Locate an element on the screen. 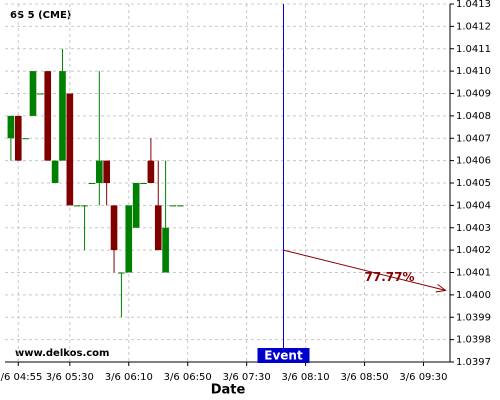  y-tick-label: 1.0403 is located at coordinates (473, 228).